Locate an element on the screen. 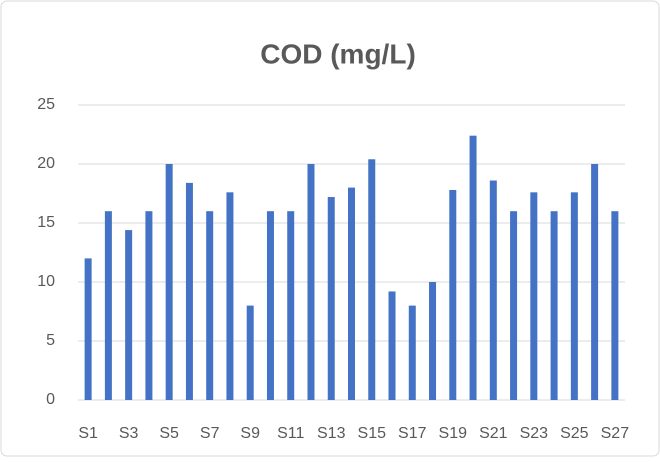  y-tick-label: 0 is located at coordinates (50, 399).